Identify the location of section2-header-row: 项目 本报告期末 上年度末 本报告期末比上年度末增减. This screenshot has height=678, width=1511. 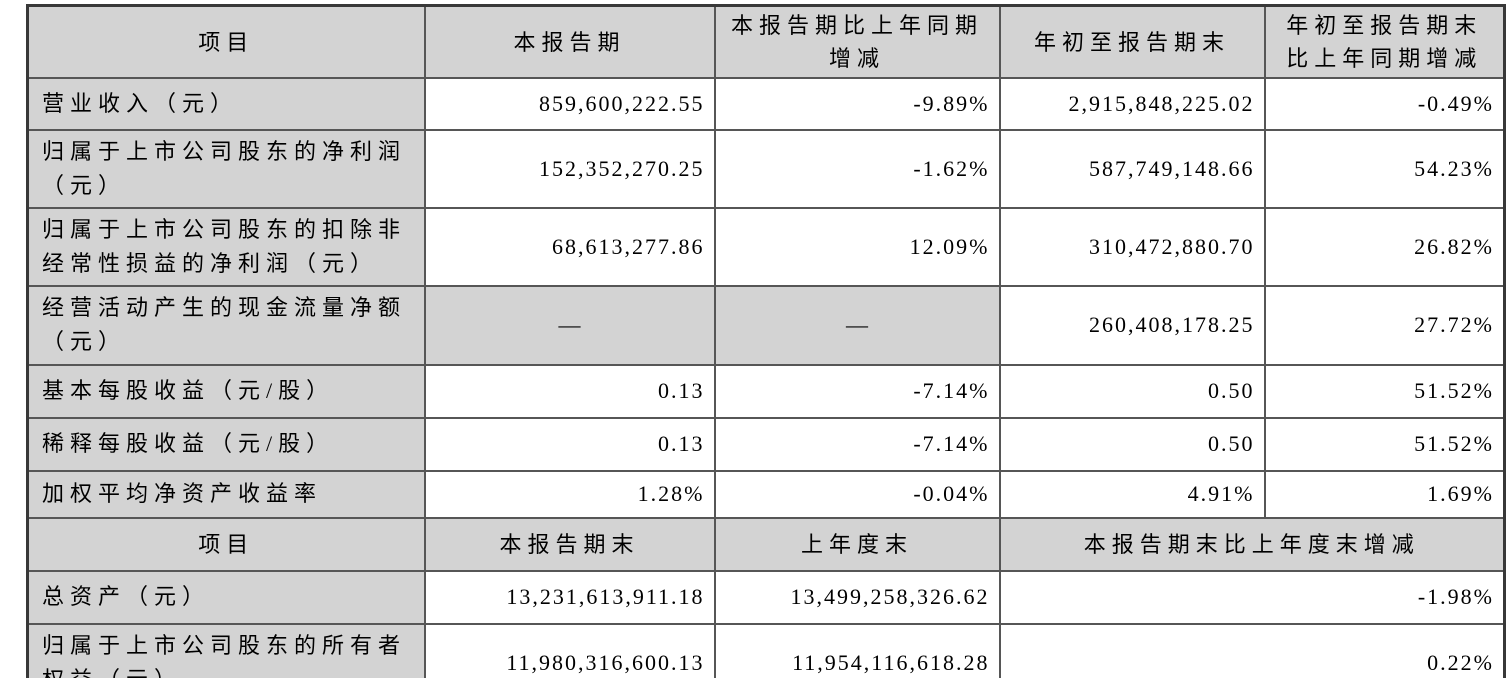
(766, 544).